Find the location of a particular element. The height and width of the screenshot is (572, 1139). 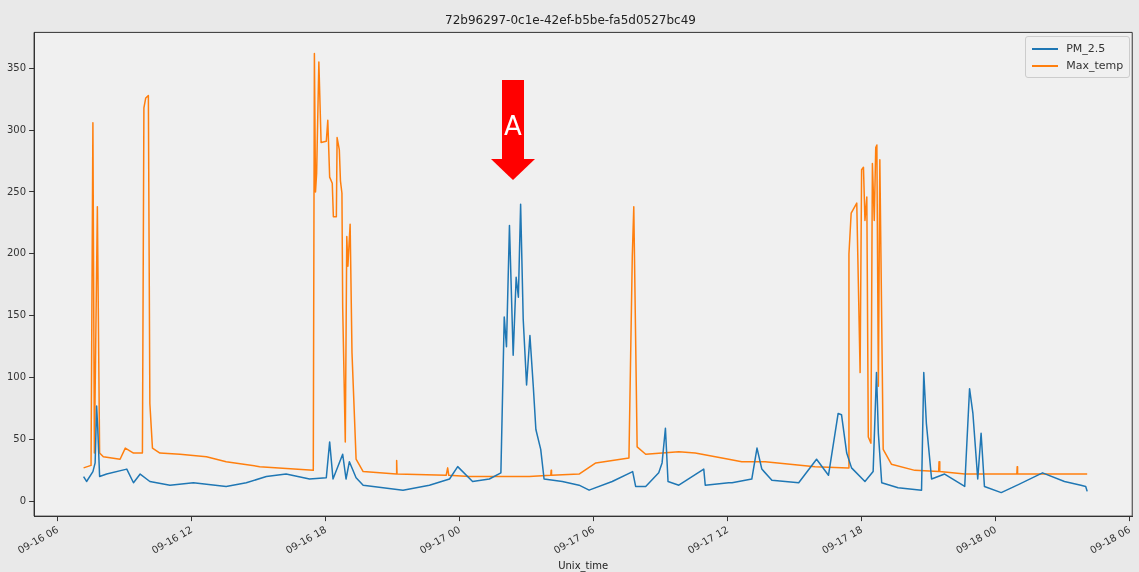

y-tick-label: 250 is located at coordinates (16, 191).